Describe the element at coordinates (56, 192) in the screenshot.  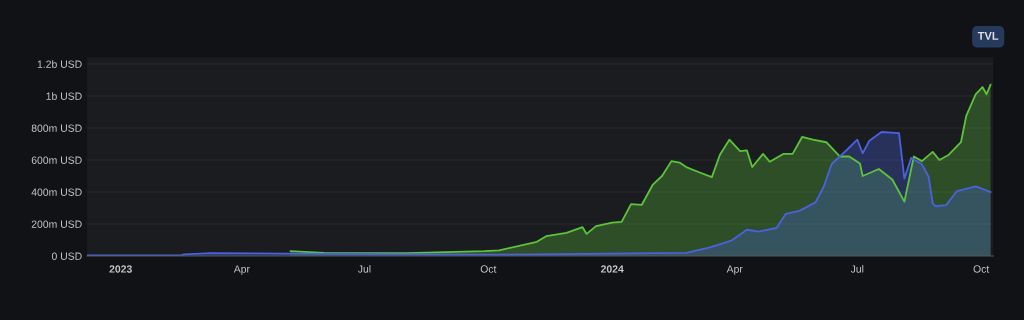
I see `y-tick-label: 400m USD` at that location.